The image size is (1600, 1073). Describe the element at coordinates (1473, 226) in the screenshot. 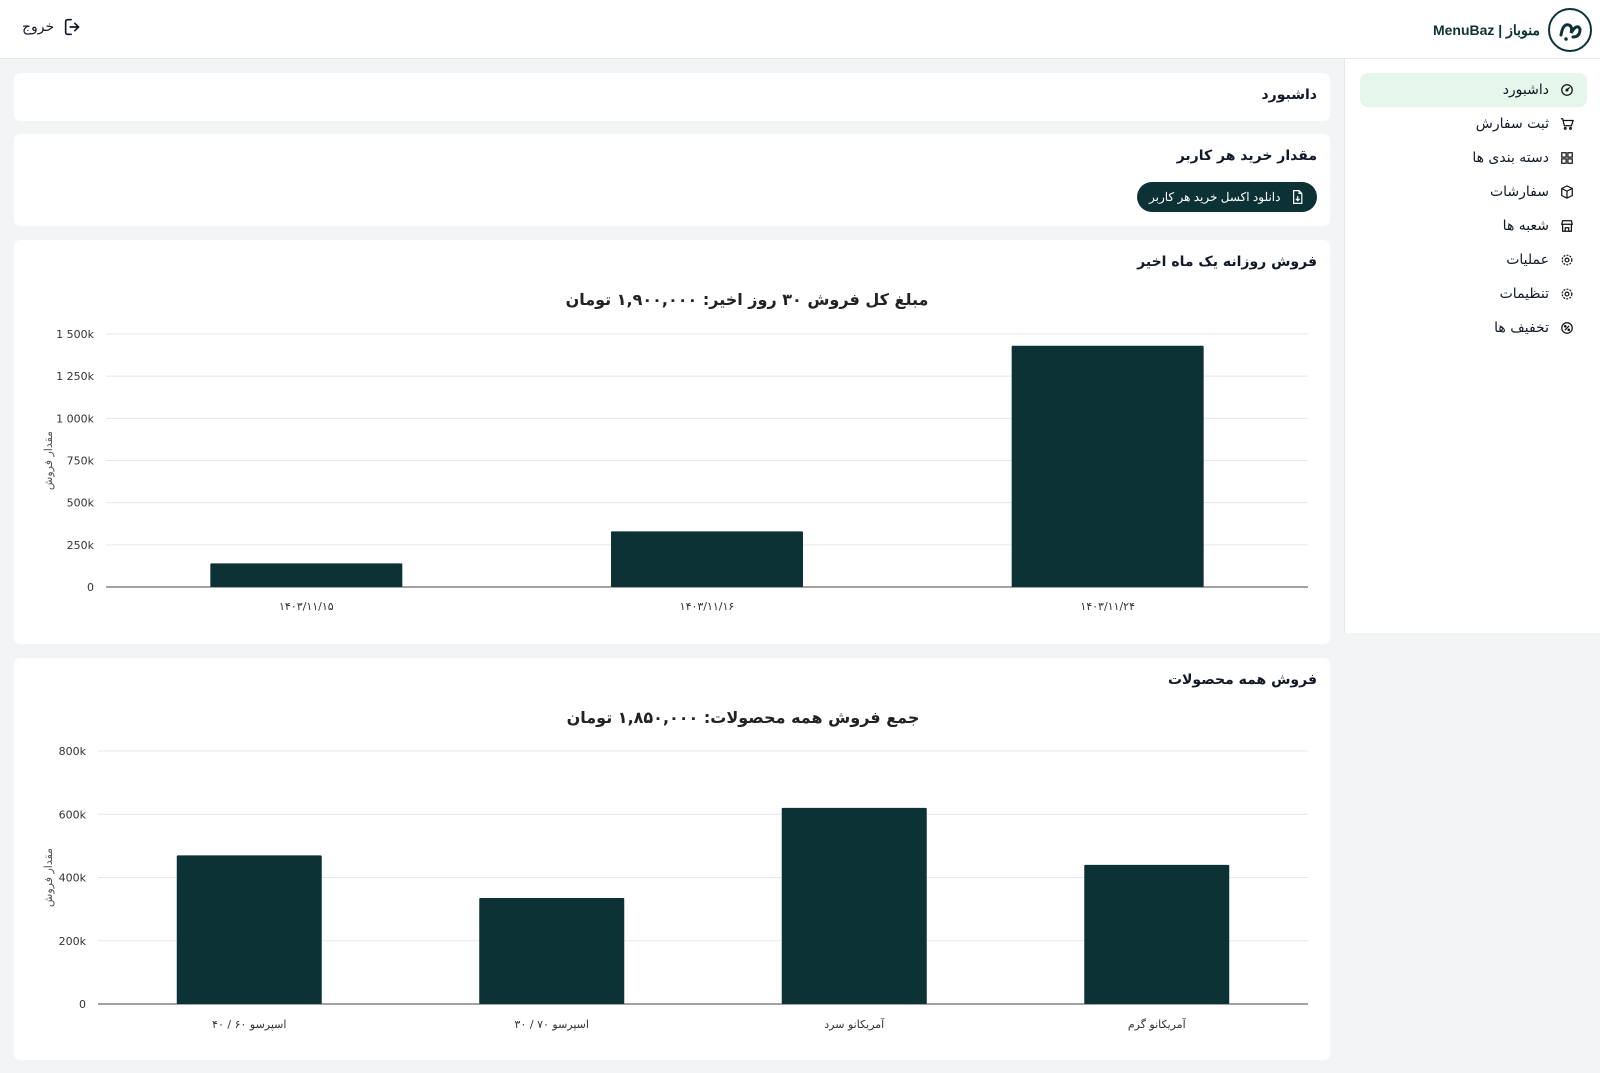

I see `sidebar-item-branches: شعبه ها` at that location.